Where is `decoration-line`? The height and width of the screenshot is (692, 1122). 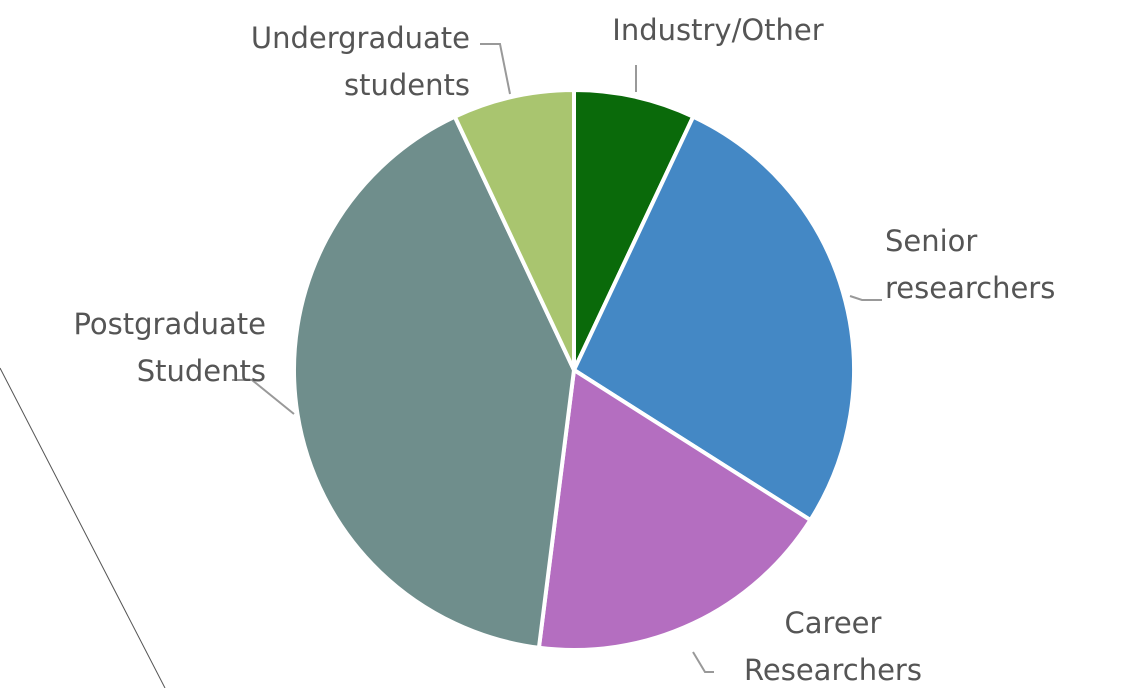 decoration-line is located at coordinates (83, 528).